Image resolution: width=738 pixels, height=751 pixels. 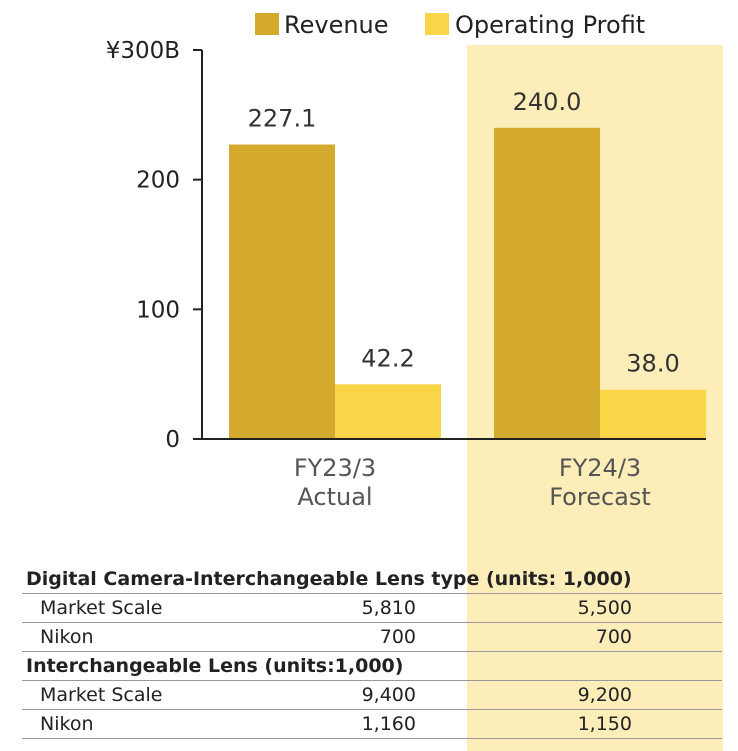 What do you see at coordinates (172, 440) in the screenshot?
I see `y-tick-label: 0` at bounding box center [172, 440].